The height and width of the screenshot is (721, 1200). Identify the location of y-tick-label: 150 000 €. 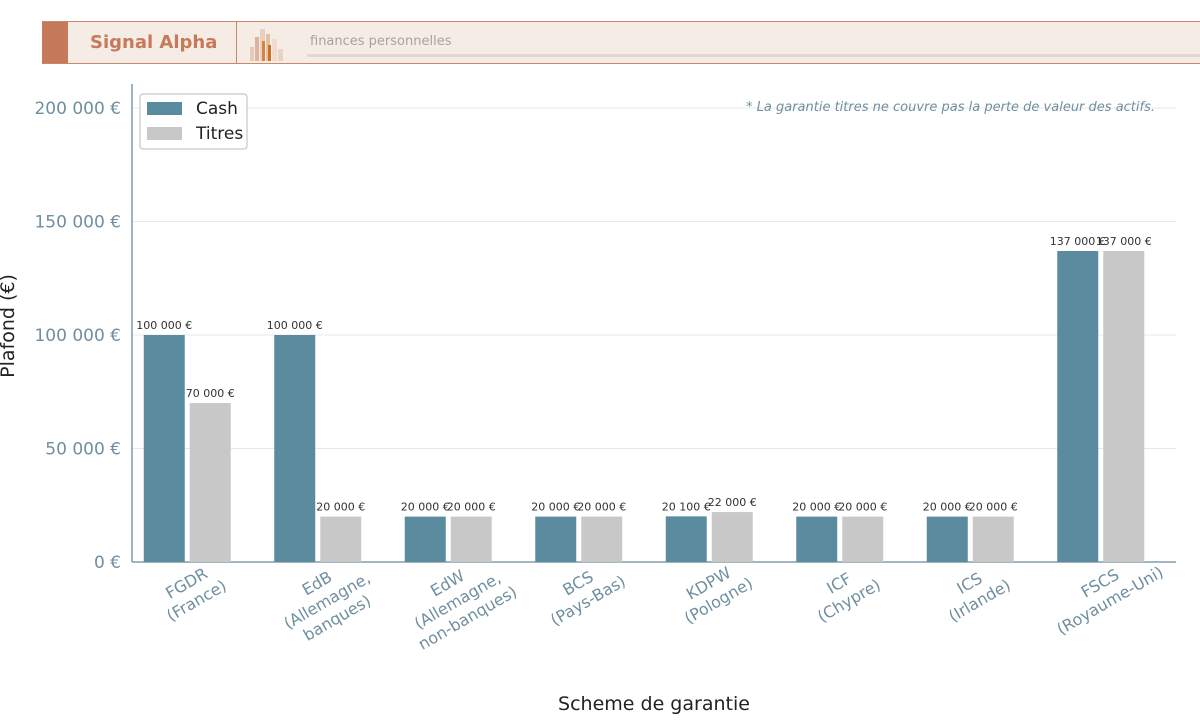
(77, 223).